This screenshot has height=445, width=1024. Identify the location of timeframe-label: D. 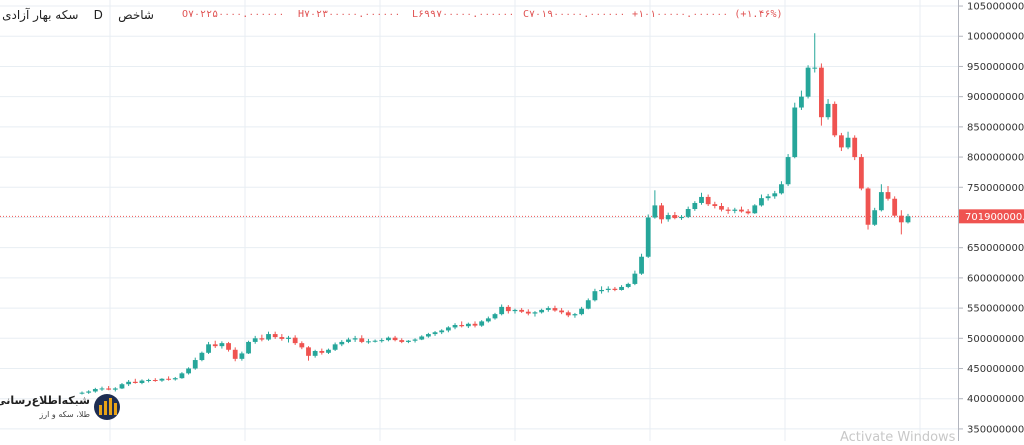
(98, 15).